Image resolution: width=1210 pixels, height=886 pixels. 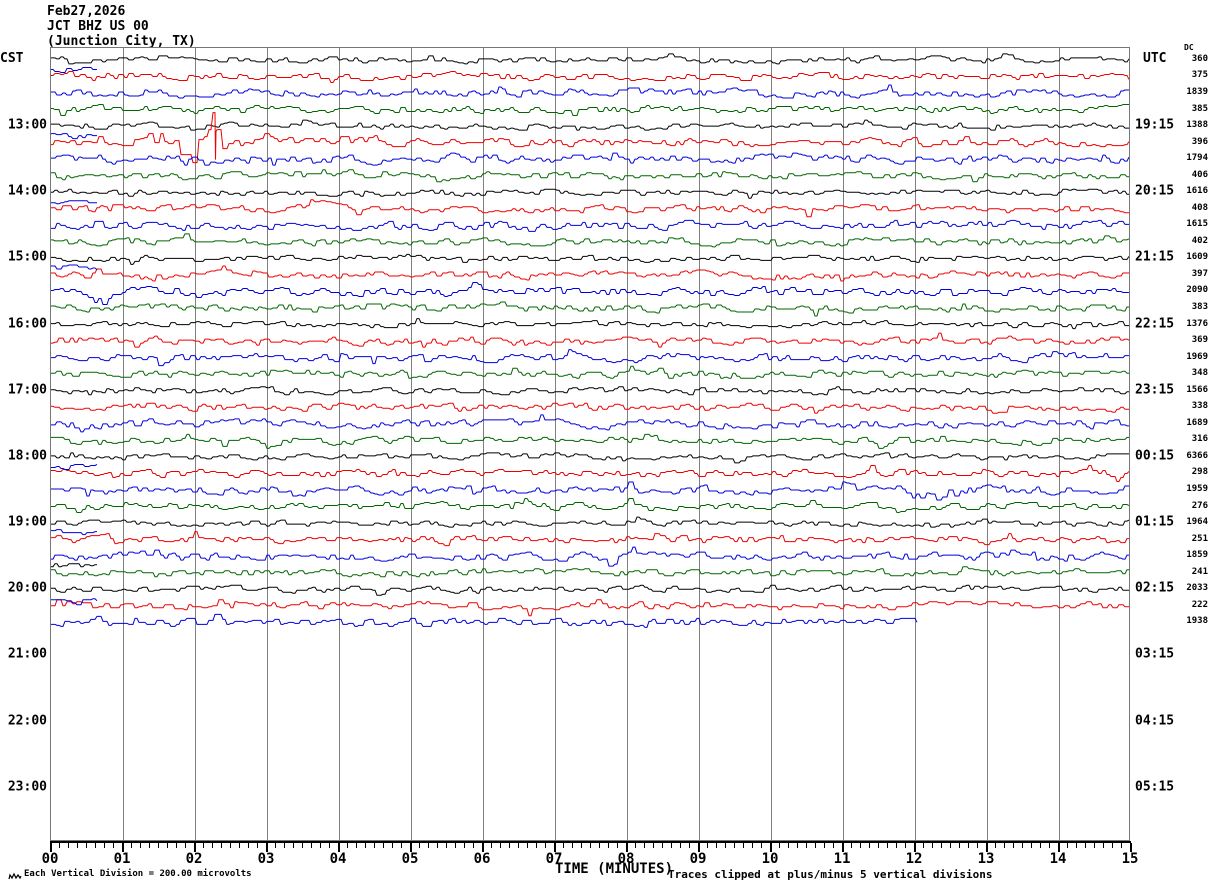 I want to click on x-tick-label-01: 01, so click(x=122, y=859).